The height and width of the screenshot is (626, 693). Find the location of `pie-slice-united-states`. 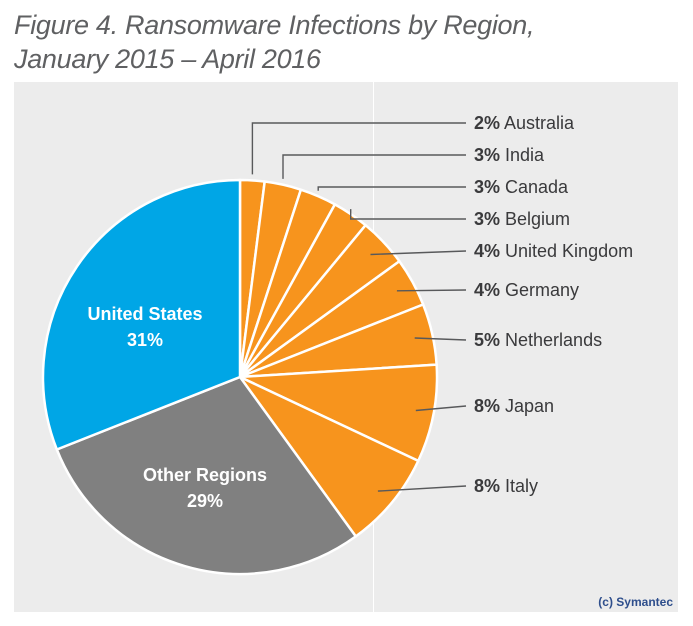

pie-slice-united-states is located at coordinates (141, 314).